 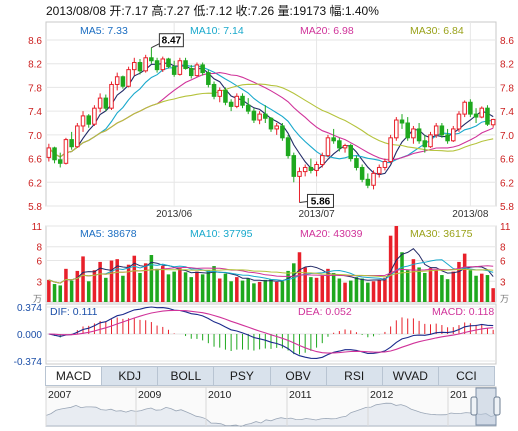 I want to click on navigator-year-label: 2010, so click(x=220, y=395).